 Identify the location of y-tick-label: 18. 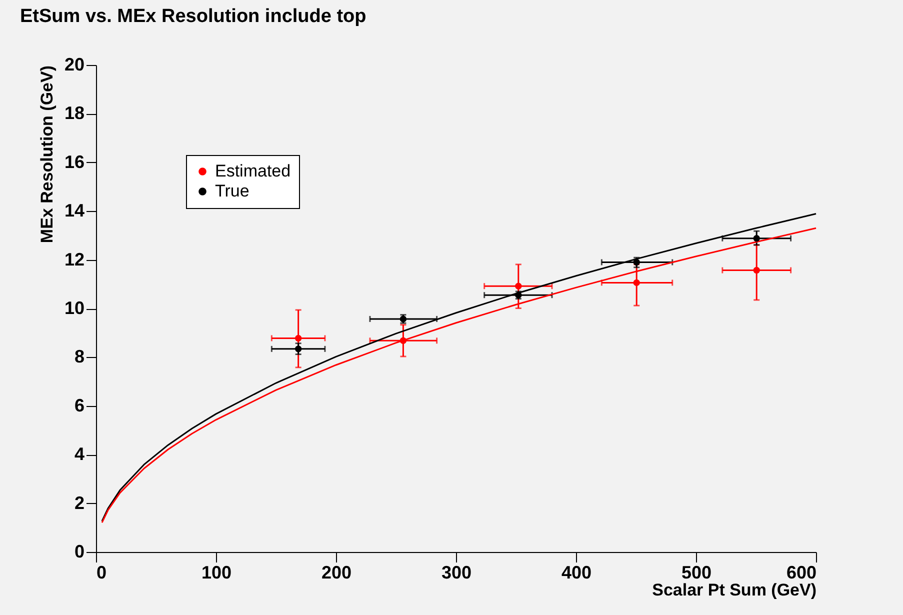
(74, 113).